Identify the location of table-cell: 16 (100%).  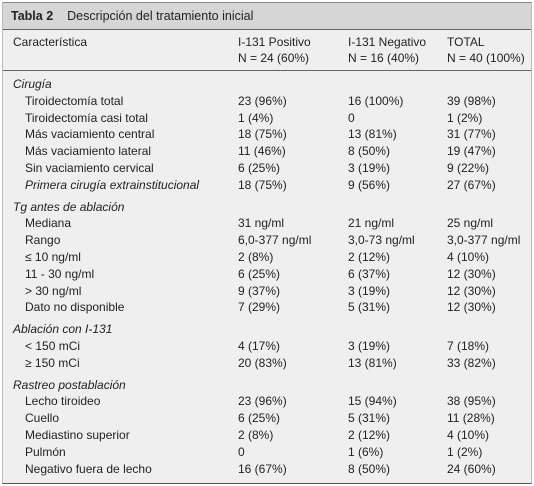
(376, 100).